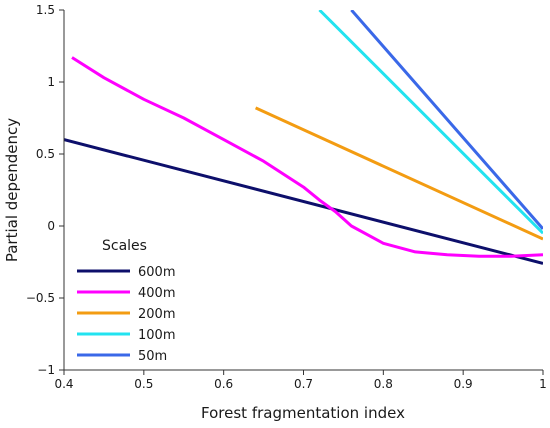 This screenshot has height=428, width=550. Describe the element at coordinates (51, 226) in the screenshot. I see `y-tick-label: 0` at that location.